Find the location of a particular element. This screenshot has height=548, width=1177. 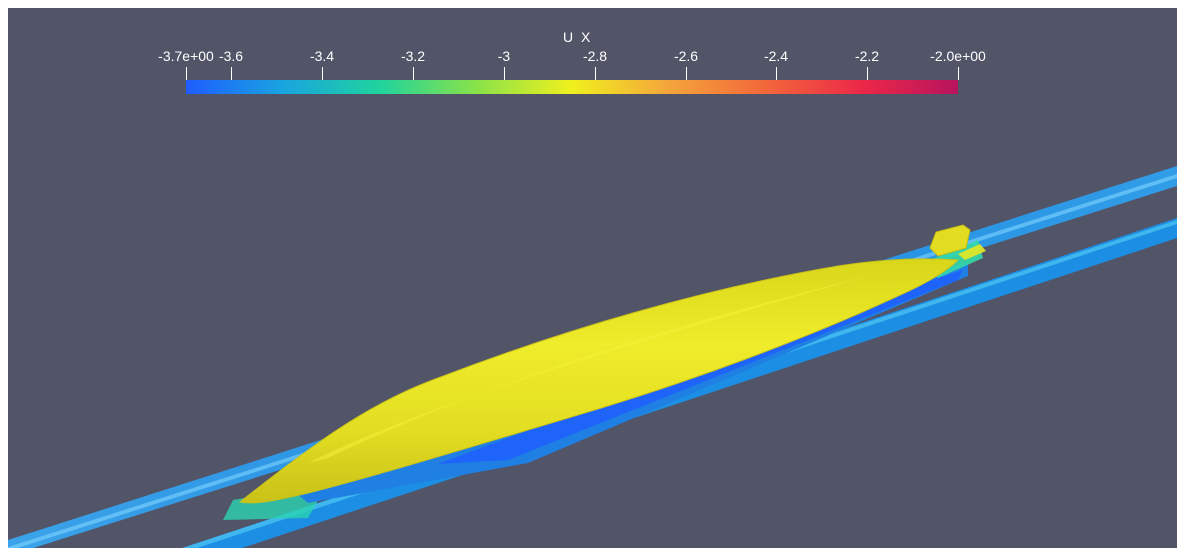

colorbar-tick-label: -2.6 is located at coordinates (686, 56).